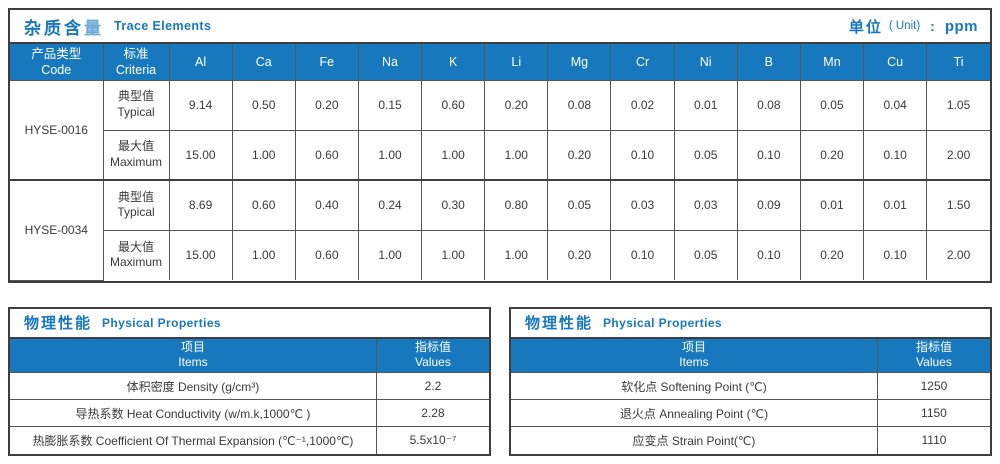 The width and height of the screenshot is (1000, 464). I want to click on unit-label: 单位 ( Unit) : ppm, so click(913, 26).